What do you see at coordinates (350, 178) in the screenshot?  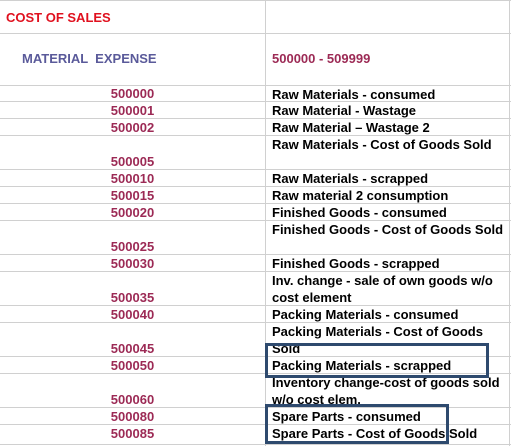 I see `account-description: Raw Materials - scrapped` at bounding box center [350, 178].